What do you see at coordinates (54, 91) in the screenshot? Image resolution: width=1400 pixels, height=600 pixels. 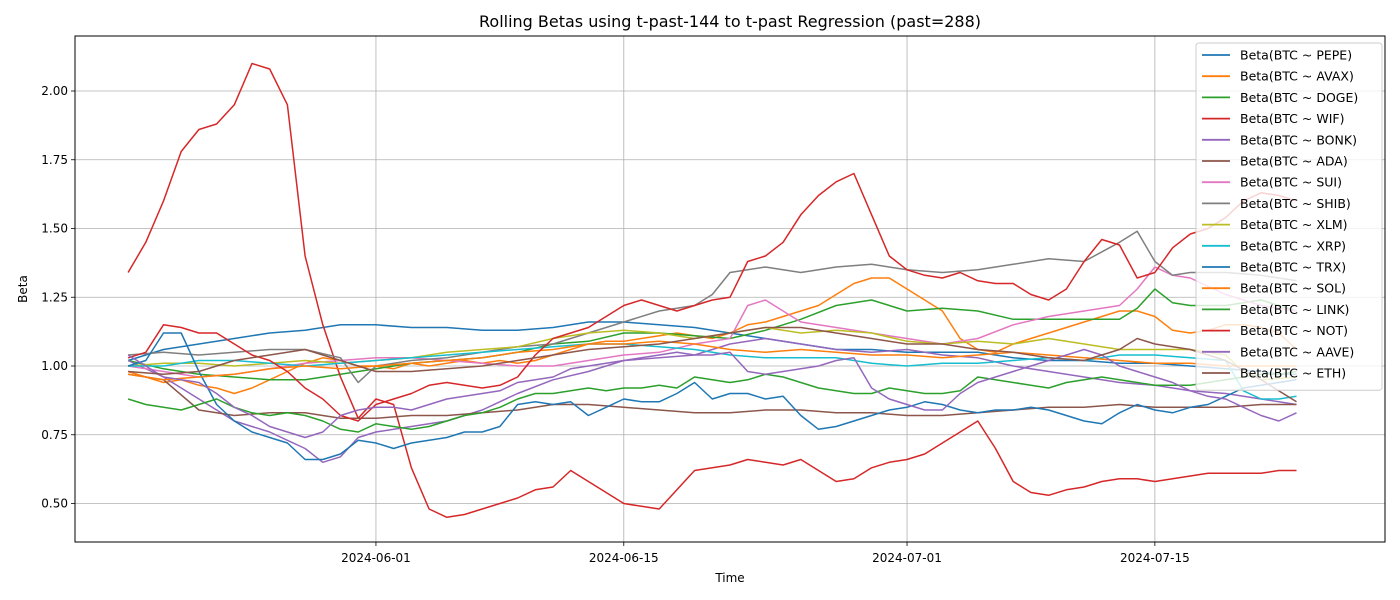 I see `y-tick-label: 2.00` at bounding box center [54, 91].